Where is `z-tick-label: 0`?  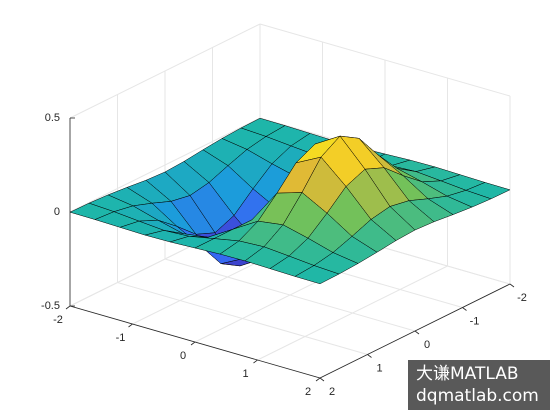
z-tick-label: 0 is located at coordinates (57, 212).